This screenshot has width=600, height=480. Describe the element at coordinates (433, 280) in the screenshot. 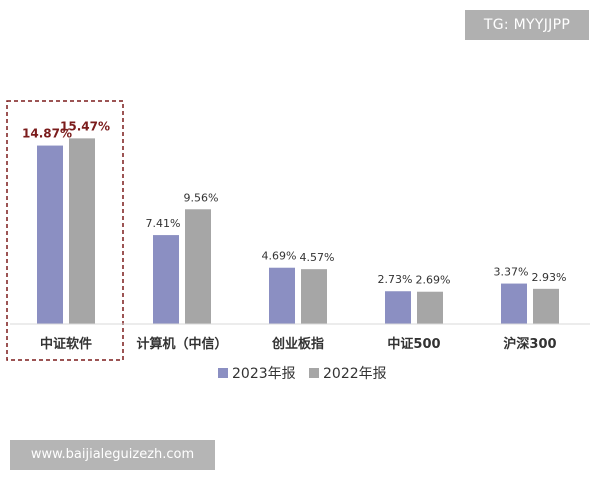

I see `value-label-2022-3: 2.69%` at that location.